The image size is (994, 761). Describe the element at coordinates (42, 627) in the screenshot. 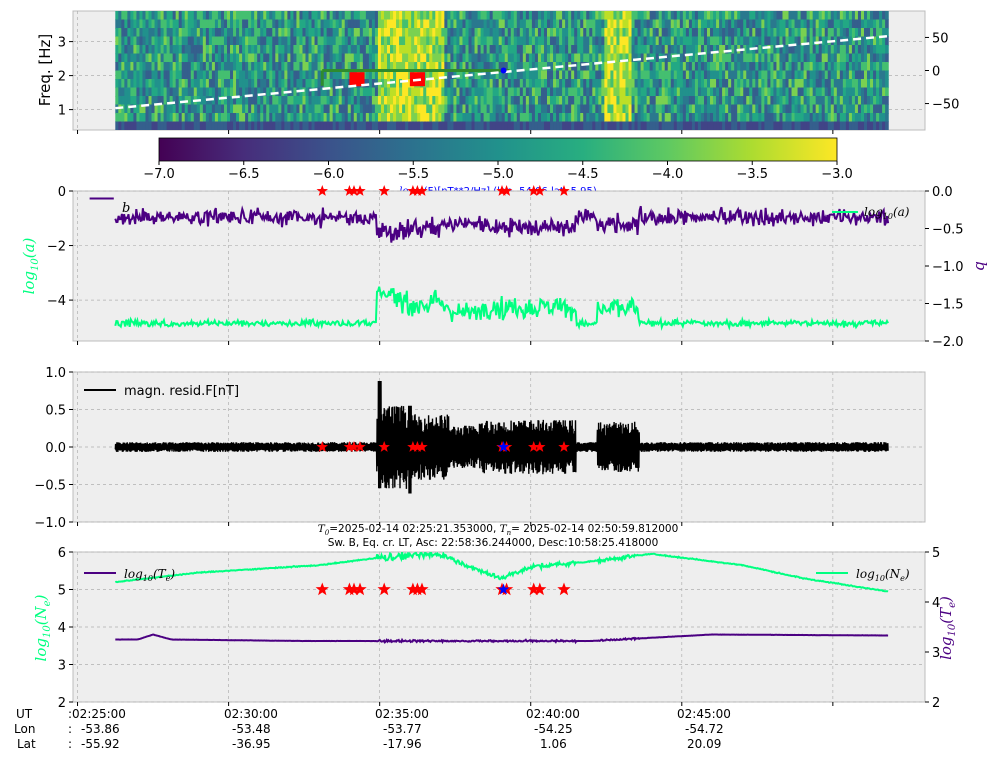

I see `plasma-ylabel-left: log10(Ne)` at that location.